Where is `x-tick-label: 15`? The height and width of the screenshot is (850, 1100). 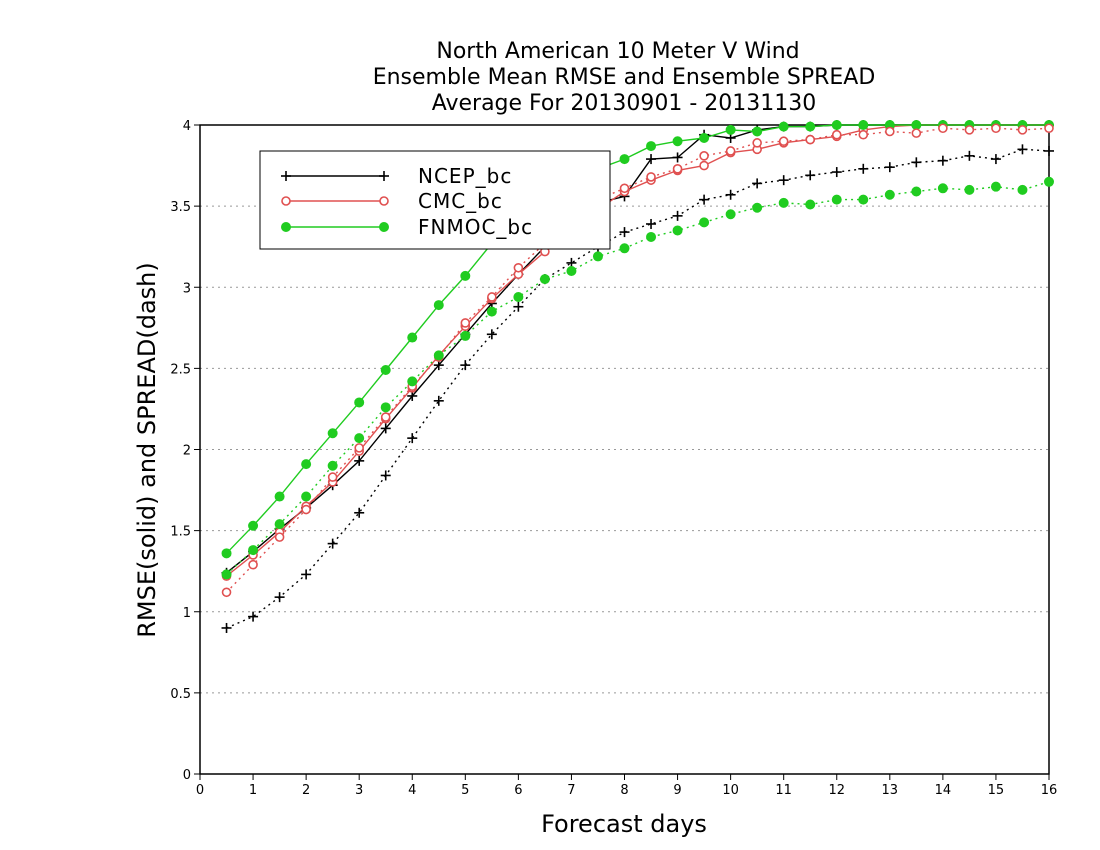 x-tick-label: 15 is located at coordinates (996, 790).